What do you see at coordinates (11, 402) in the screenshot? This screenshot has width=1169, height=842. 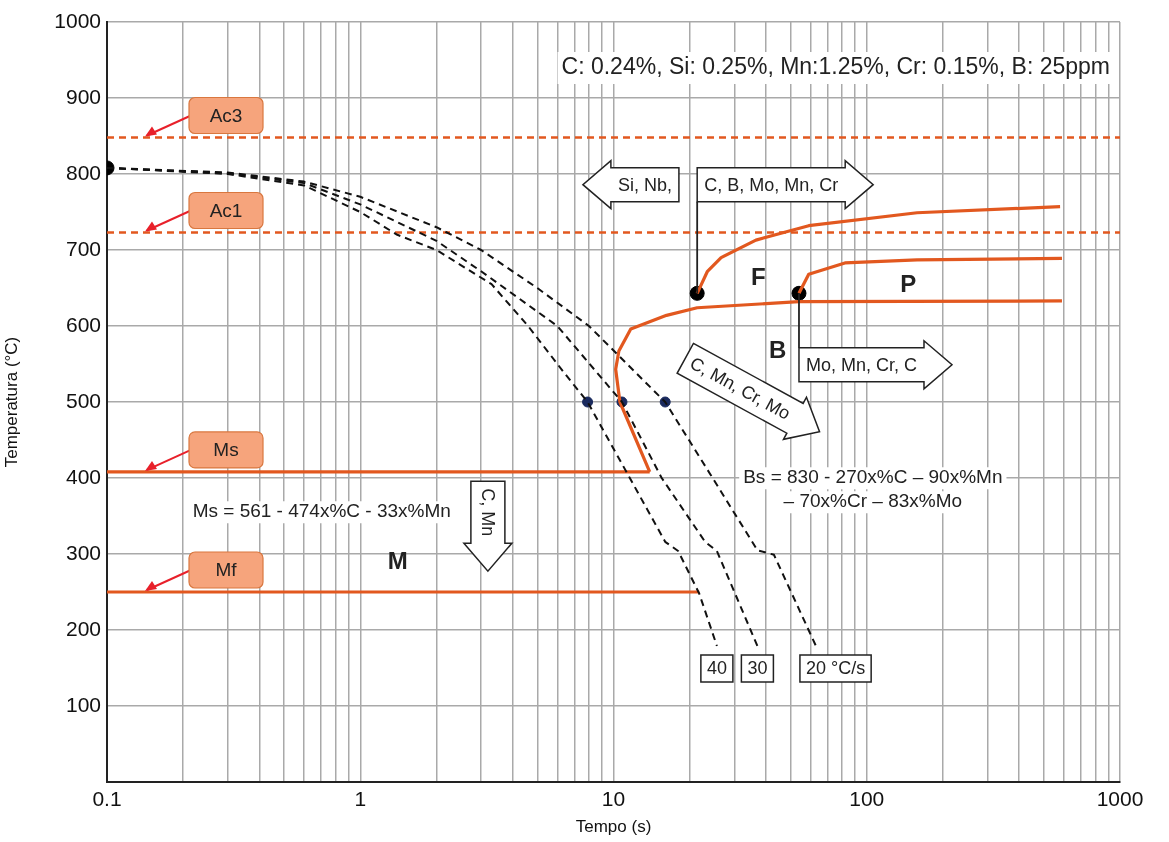 I see `y-axis-title: Temperatura (°C)` at bounding box center [11, 402].